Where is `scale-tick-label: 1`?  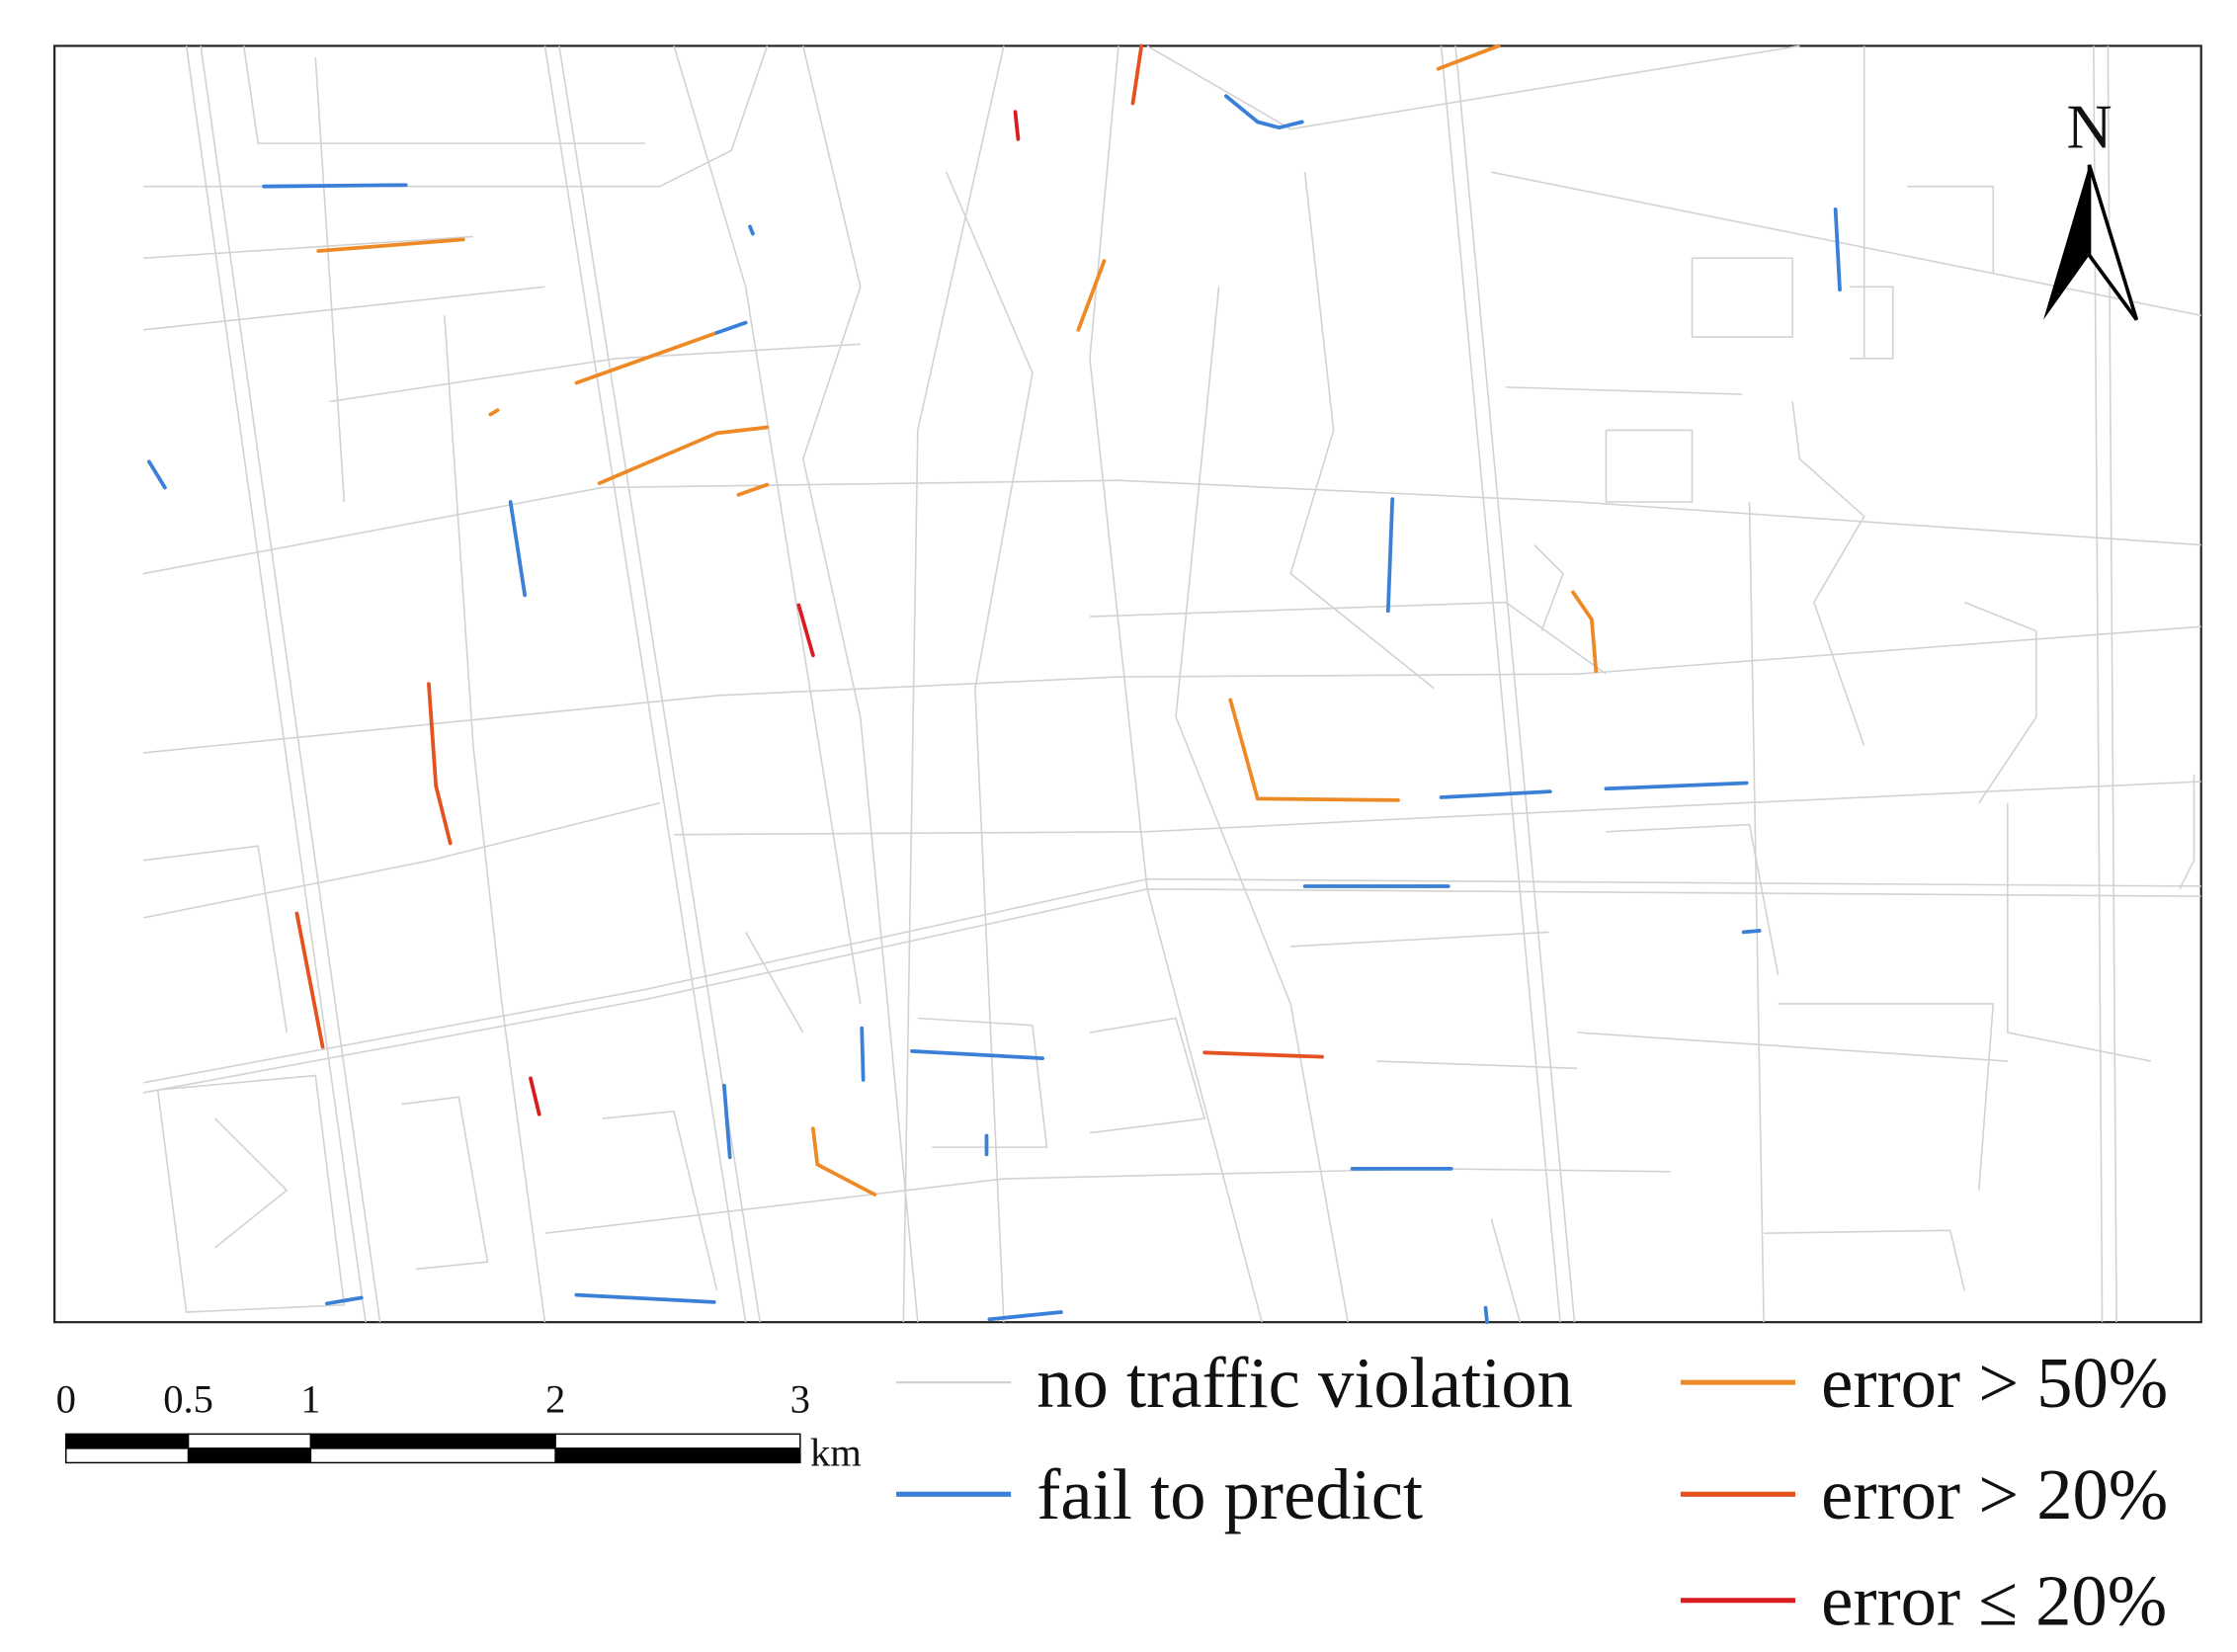 scale-tick-label: 1 is located at coordinates (310, 1399).